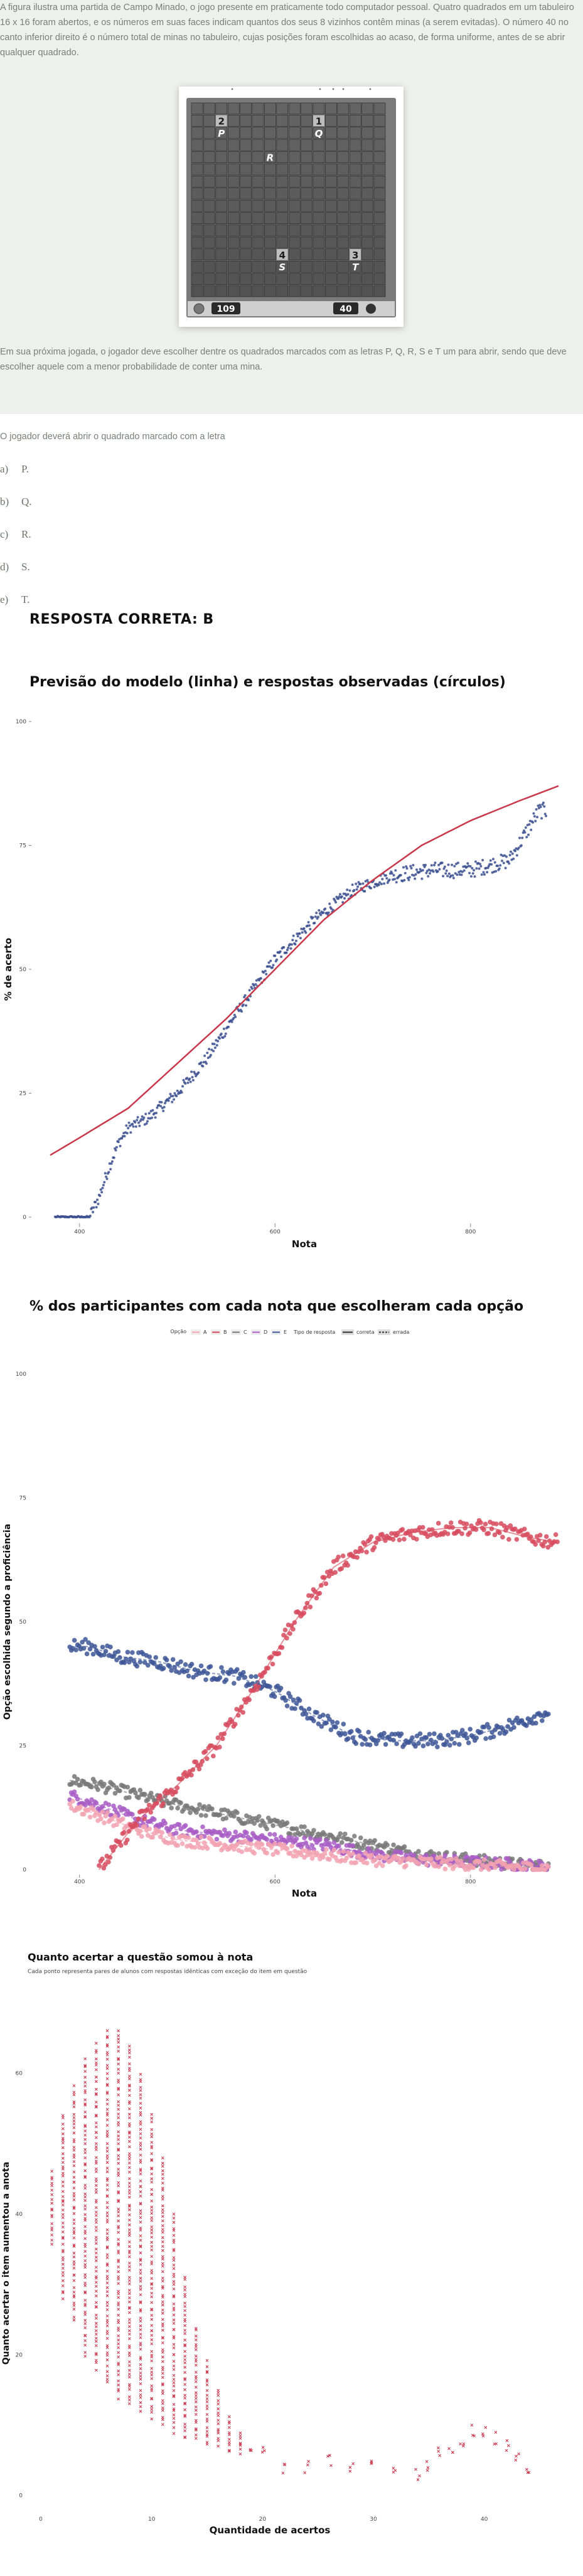 The image size is (583, 2576). What do you see at coordinates (15, 534) in the screenshot?
I see `option-c: c) R.` at bounding box center [15, 534].